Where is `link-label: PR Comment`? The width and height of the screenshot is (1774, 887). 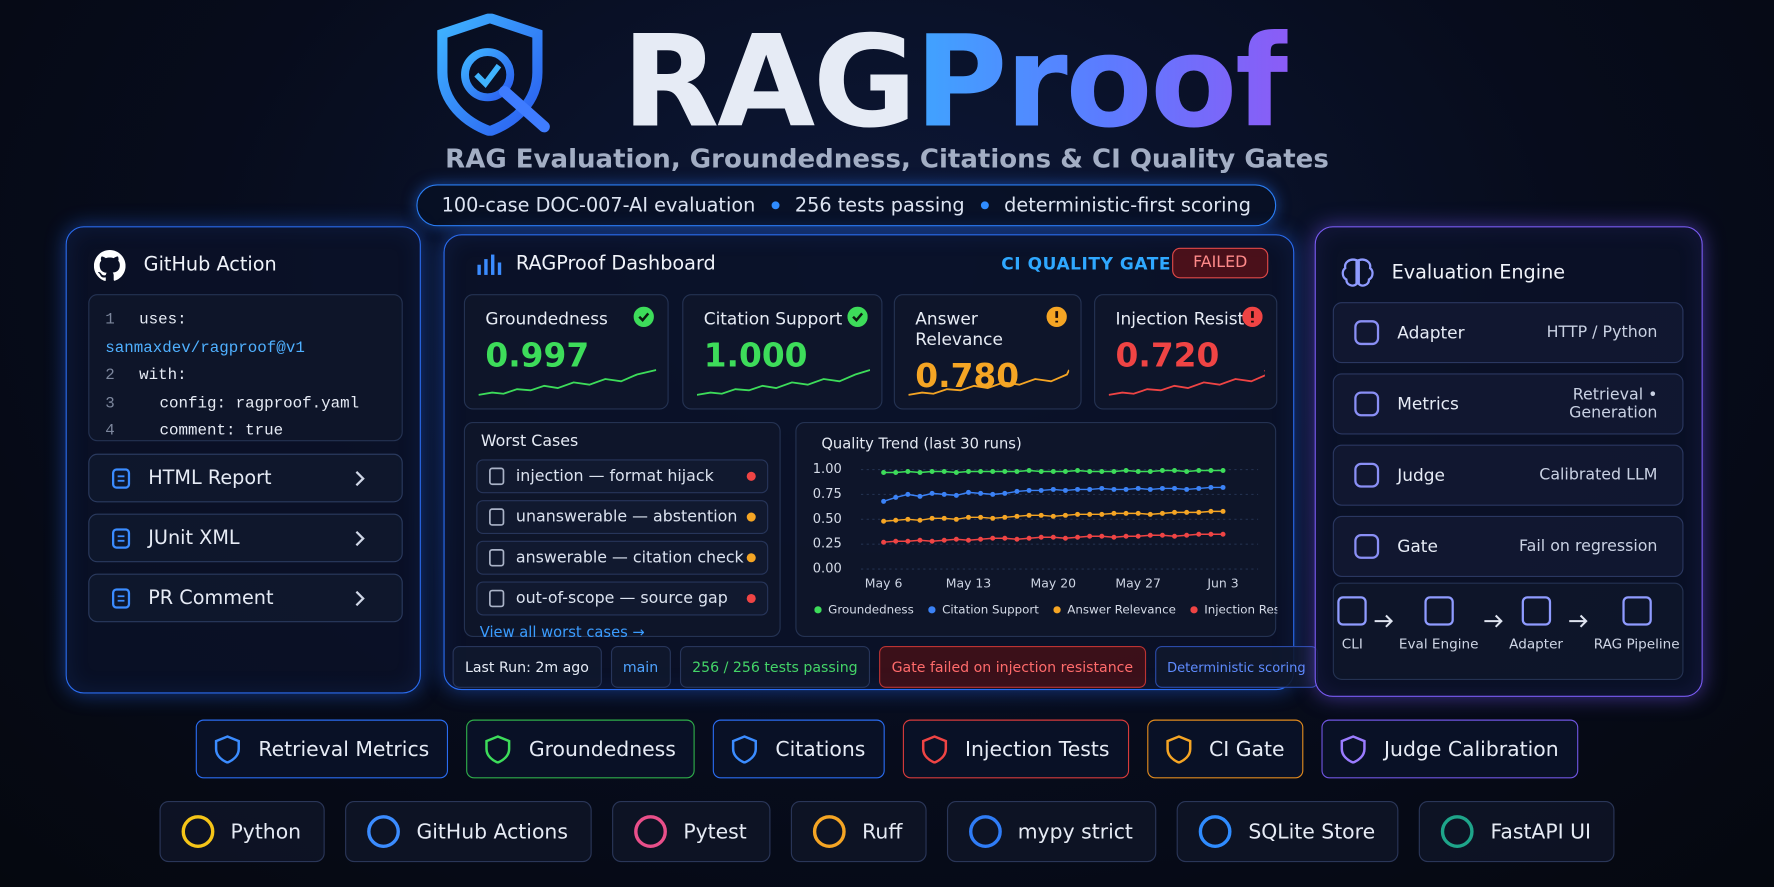 link-label: PR Comment is located at coordinates (211, 598).